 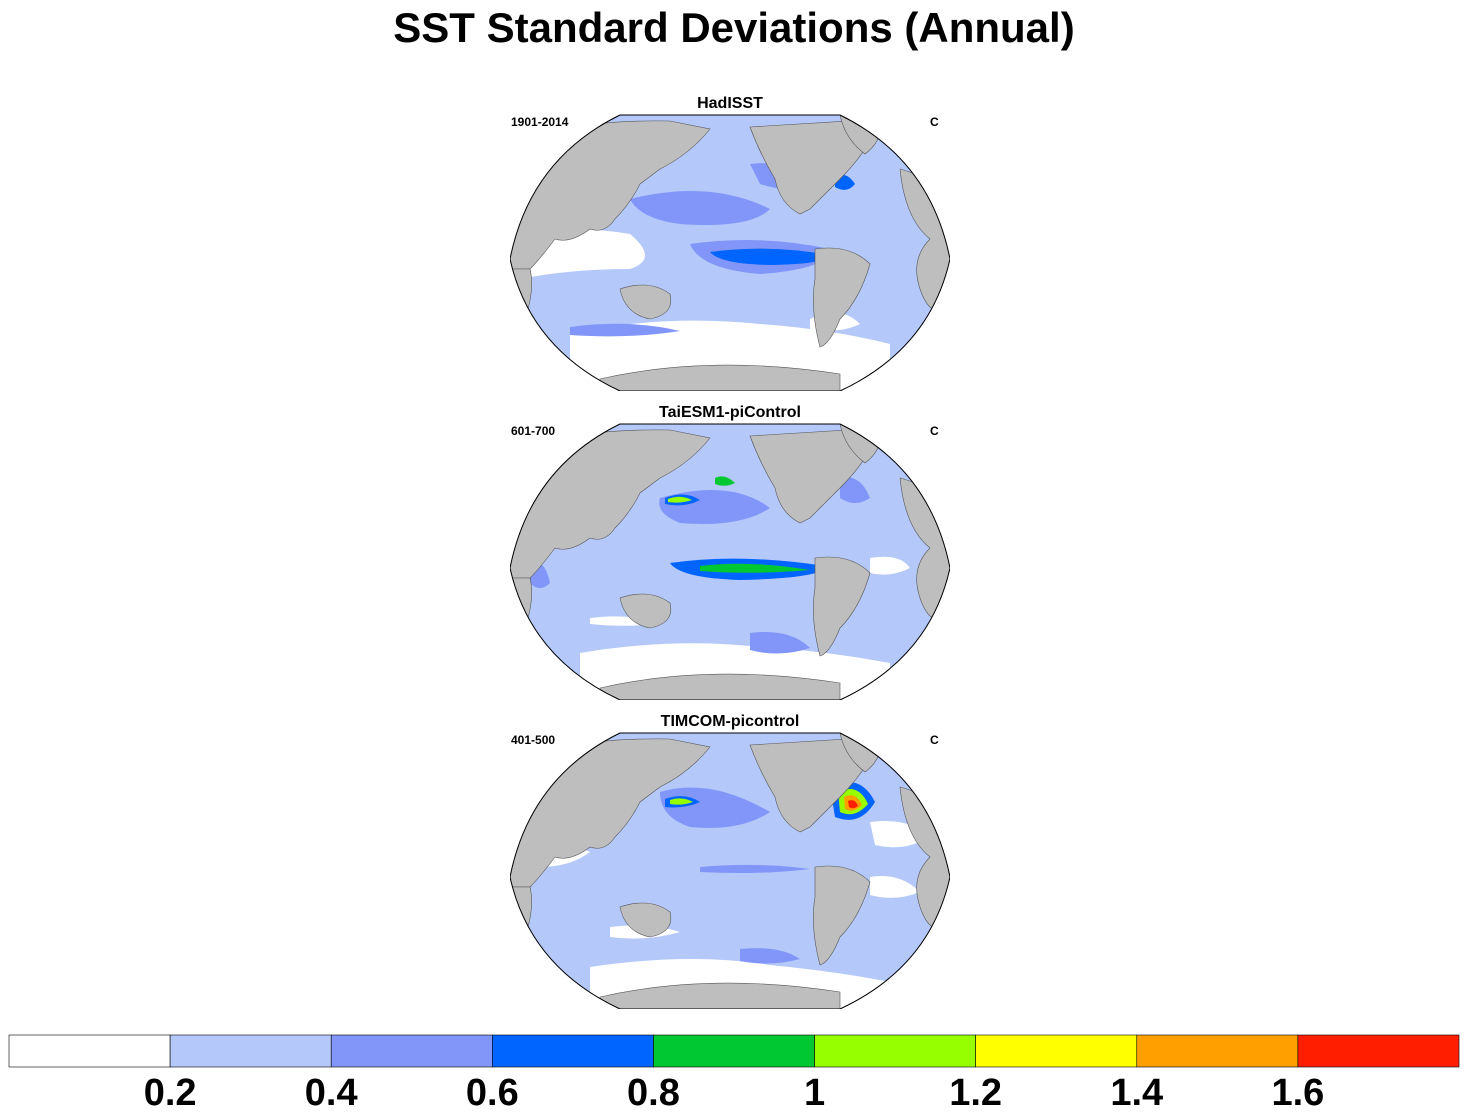 I want to click on period-label: 401-500, so click(x=533, y=740).